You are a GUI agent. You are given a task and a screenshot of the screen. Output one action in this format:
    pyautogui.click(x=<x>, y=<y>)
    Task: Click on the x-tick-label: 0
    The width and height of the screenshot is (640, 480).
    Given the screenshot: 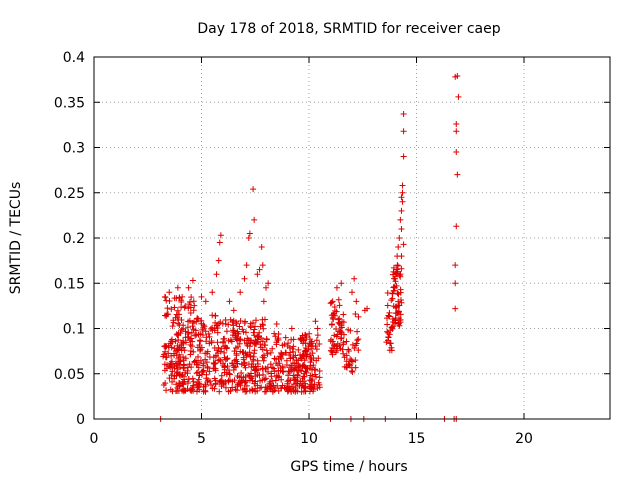 What is the action you would take?
    pyautogui.click(x=94, y=439)
    